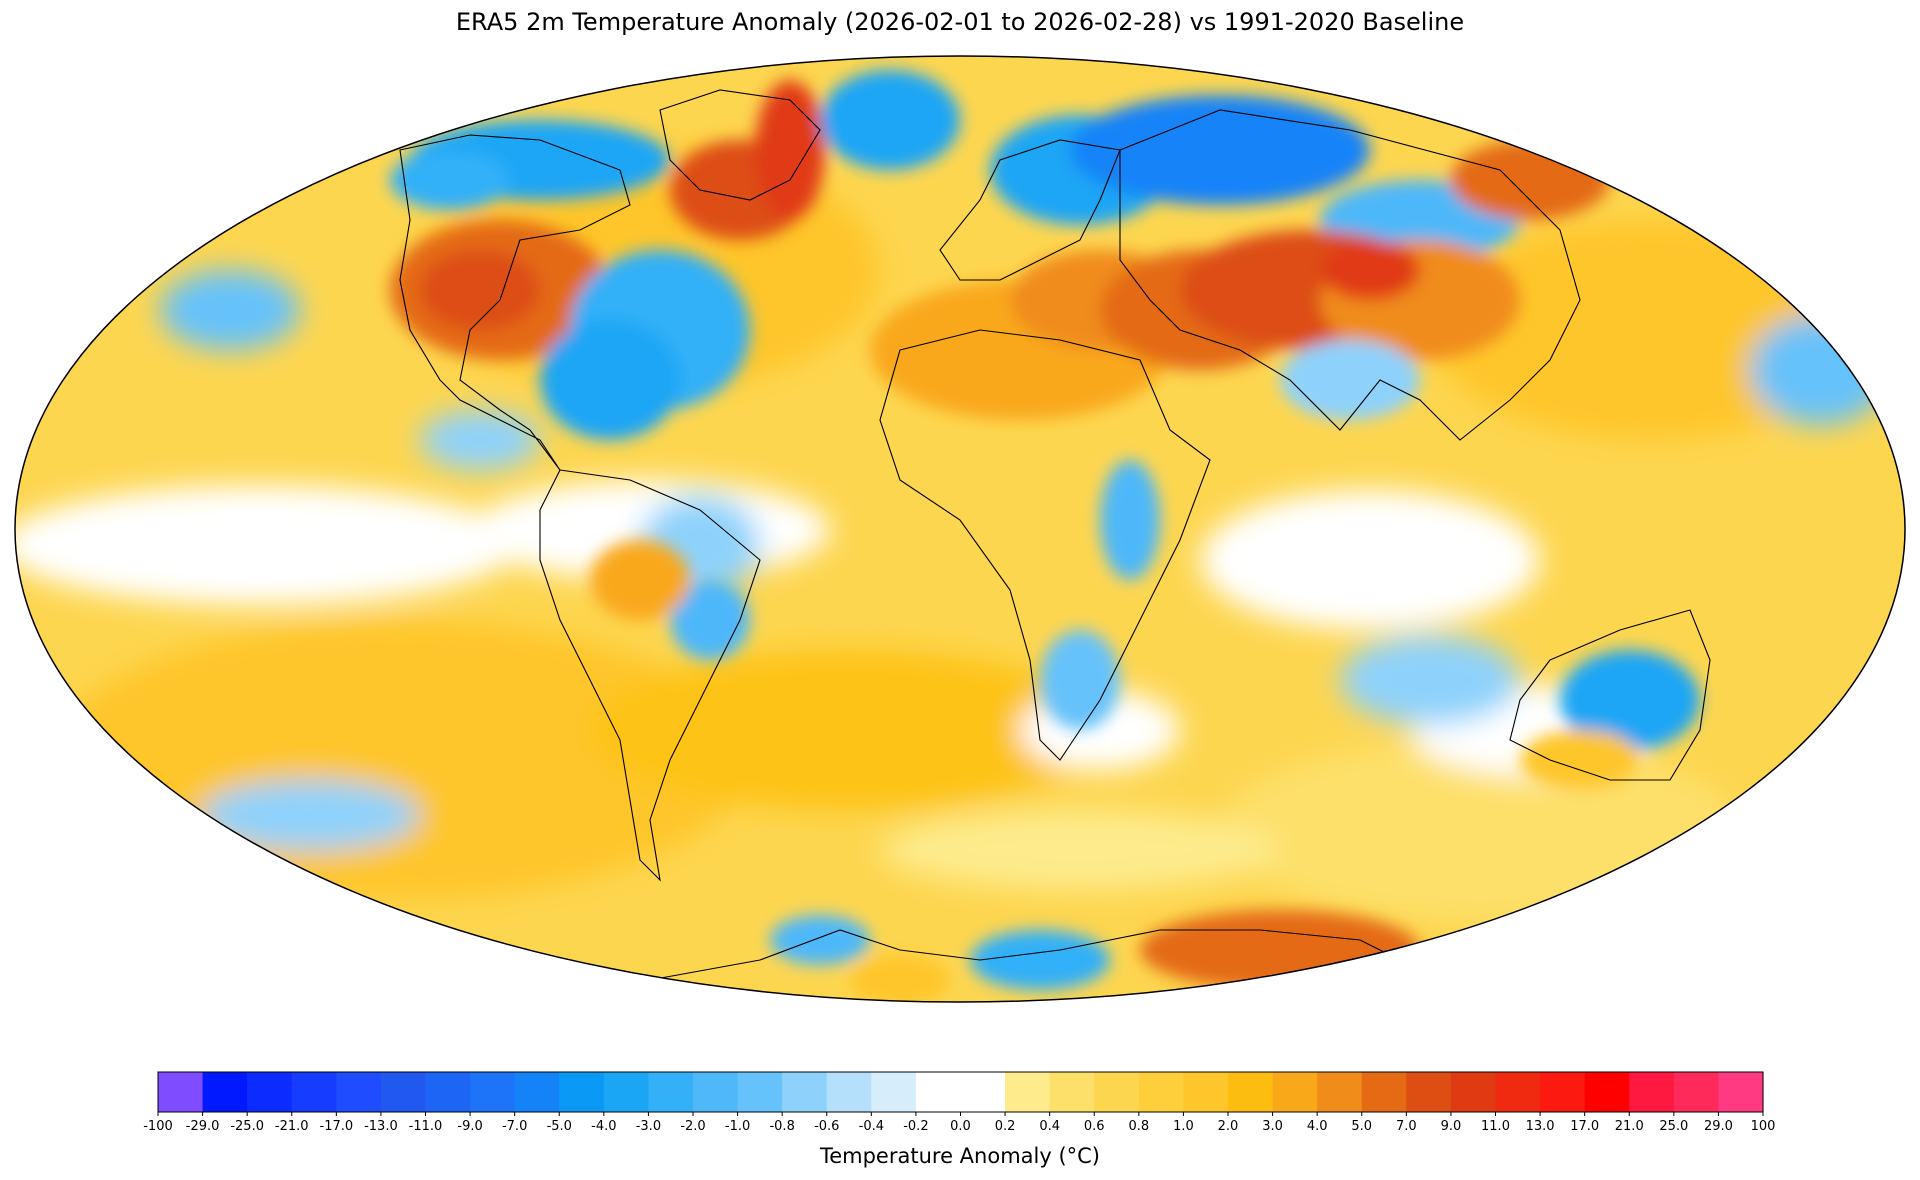 The height and width of the screenshot is (1180, 1920). What do you see at coordinates (1138, 1126) in the screenshot?
I see `colorbar-tick-label: 0.8` at bounding box center [1138, 1126].